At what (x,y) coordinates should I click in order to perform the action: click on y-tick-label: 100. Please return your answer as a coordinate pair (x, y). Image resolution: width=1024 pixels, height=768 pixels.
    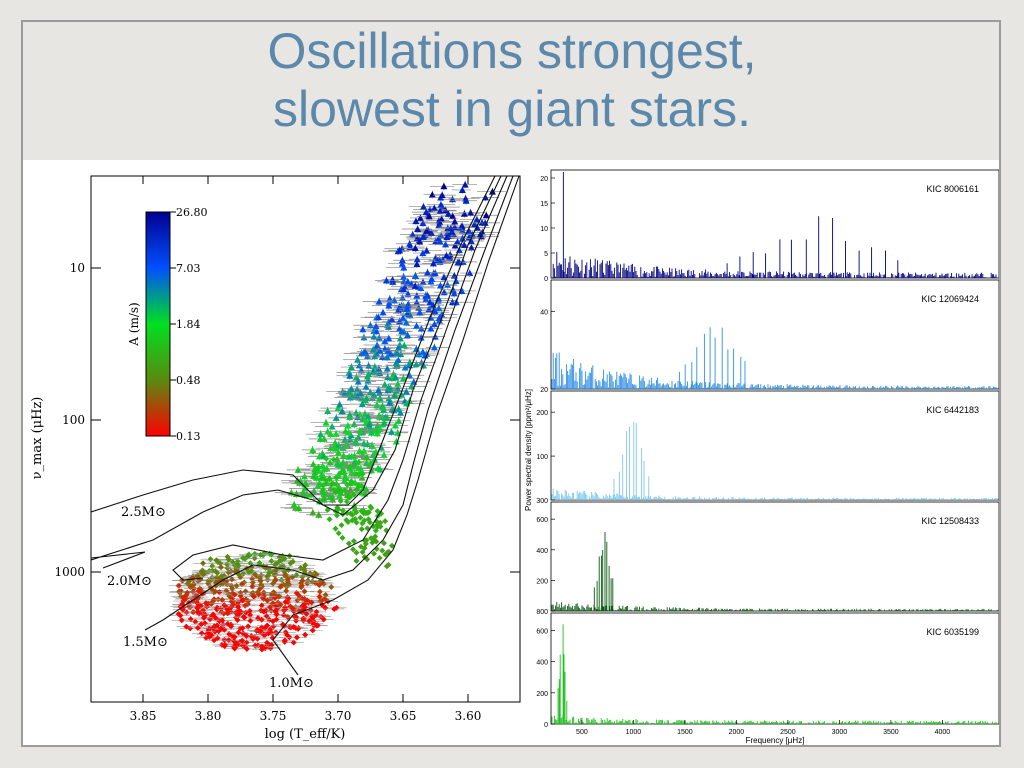
    Looking at the image, I should click on (73, 420).